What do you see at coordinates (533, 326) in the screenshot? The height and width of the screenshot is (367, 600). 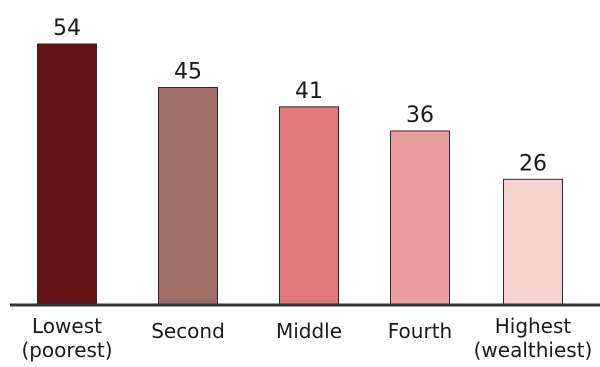 I see `category-label-line: Highest` at bounding box center [533, 326].